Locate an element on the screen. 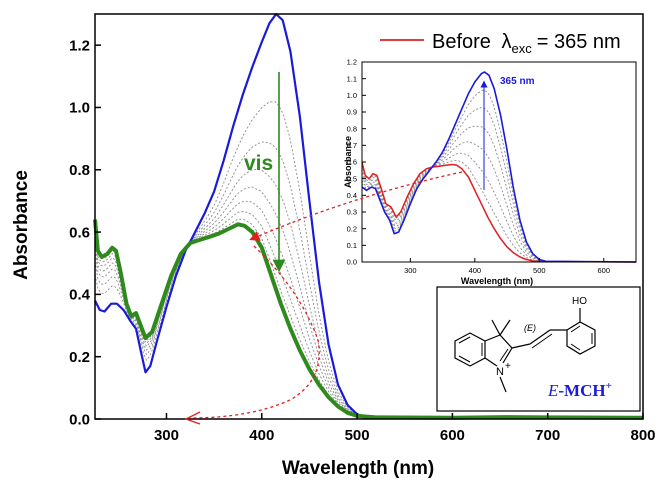 This screenshot has height=481, width=657. y-axis-title: Absorbance is located at coordinates (21, 225).